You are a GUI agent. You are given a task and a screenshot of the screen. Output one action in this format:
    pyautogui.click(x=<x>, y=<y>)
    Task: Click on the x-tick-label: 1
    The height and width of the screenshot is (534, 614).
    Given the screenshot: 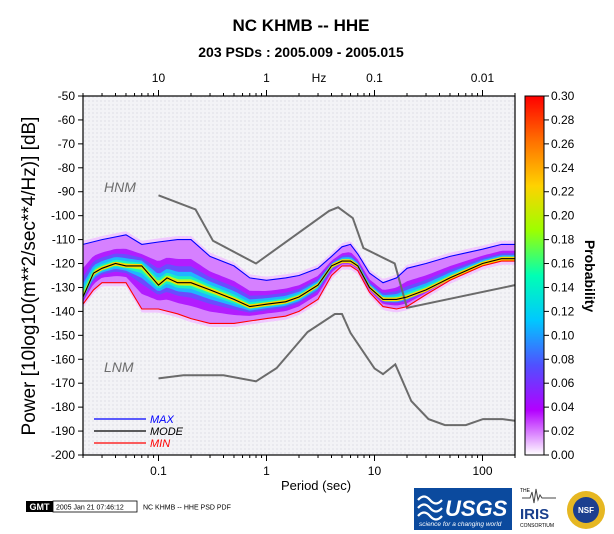 What is the action you would take?
    pyautogui.click(x=266, y=471)
    